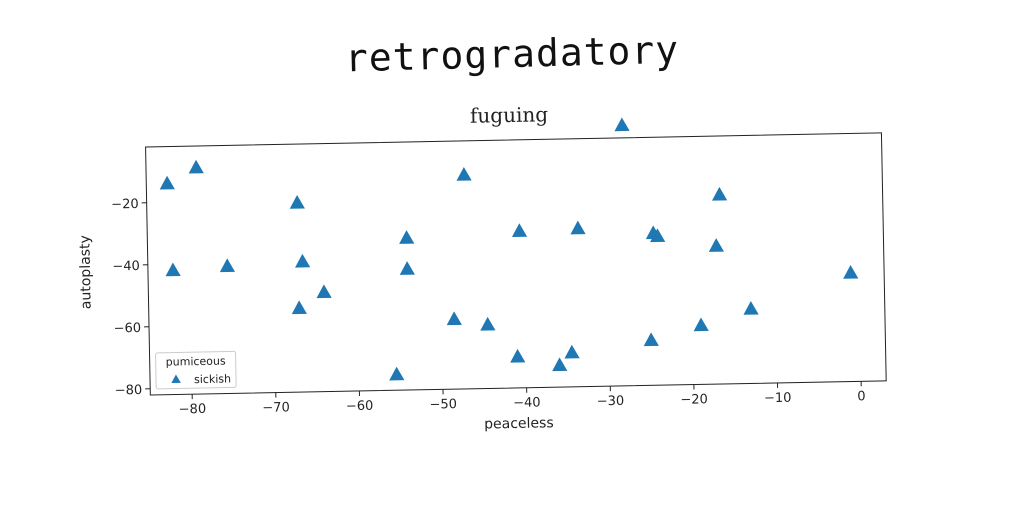  Describe the element at coordinates (519, 423) in the screenshot. I see `x-axis-label: peaceless` at that location.